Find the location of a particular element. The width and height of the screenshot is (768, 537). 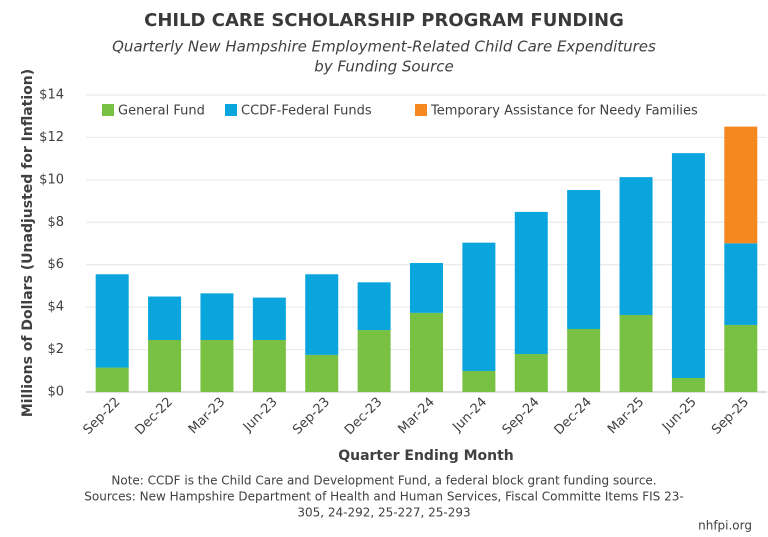

x-tick-label: Sep-23 is located at coordinates (311, 416).